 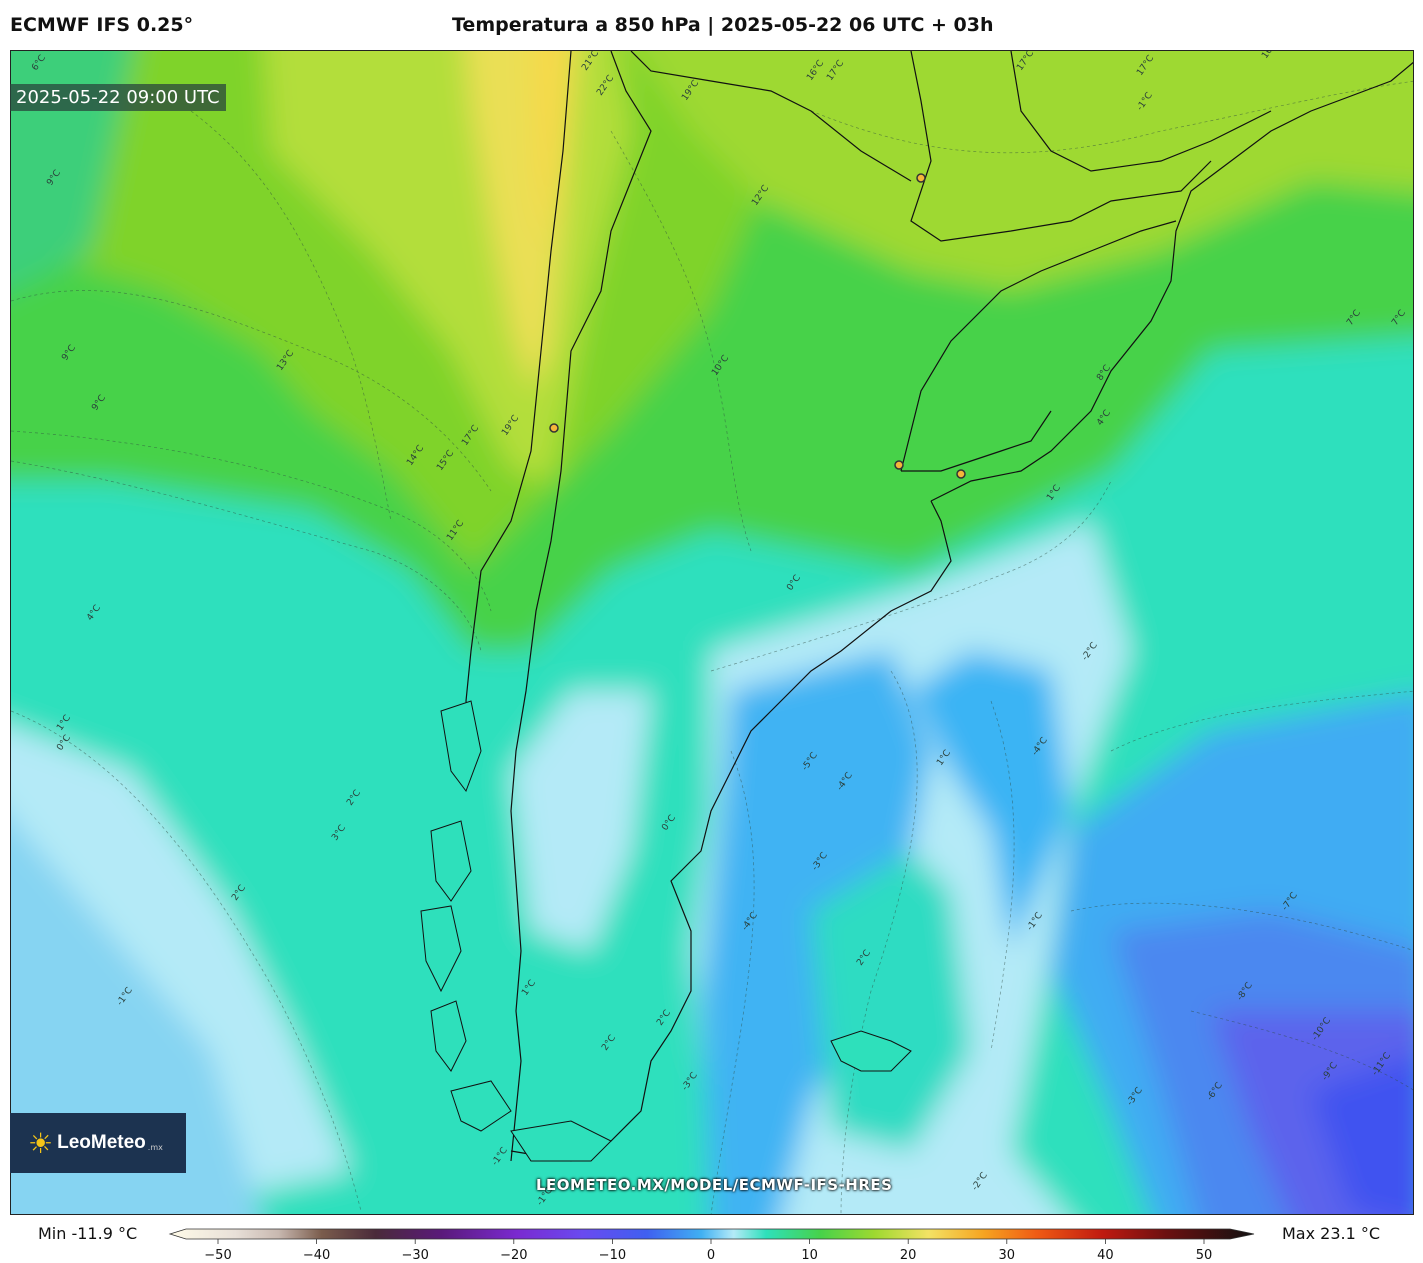 I want to click on city-markers, so click(x=757, y=326).